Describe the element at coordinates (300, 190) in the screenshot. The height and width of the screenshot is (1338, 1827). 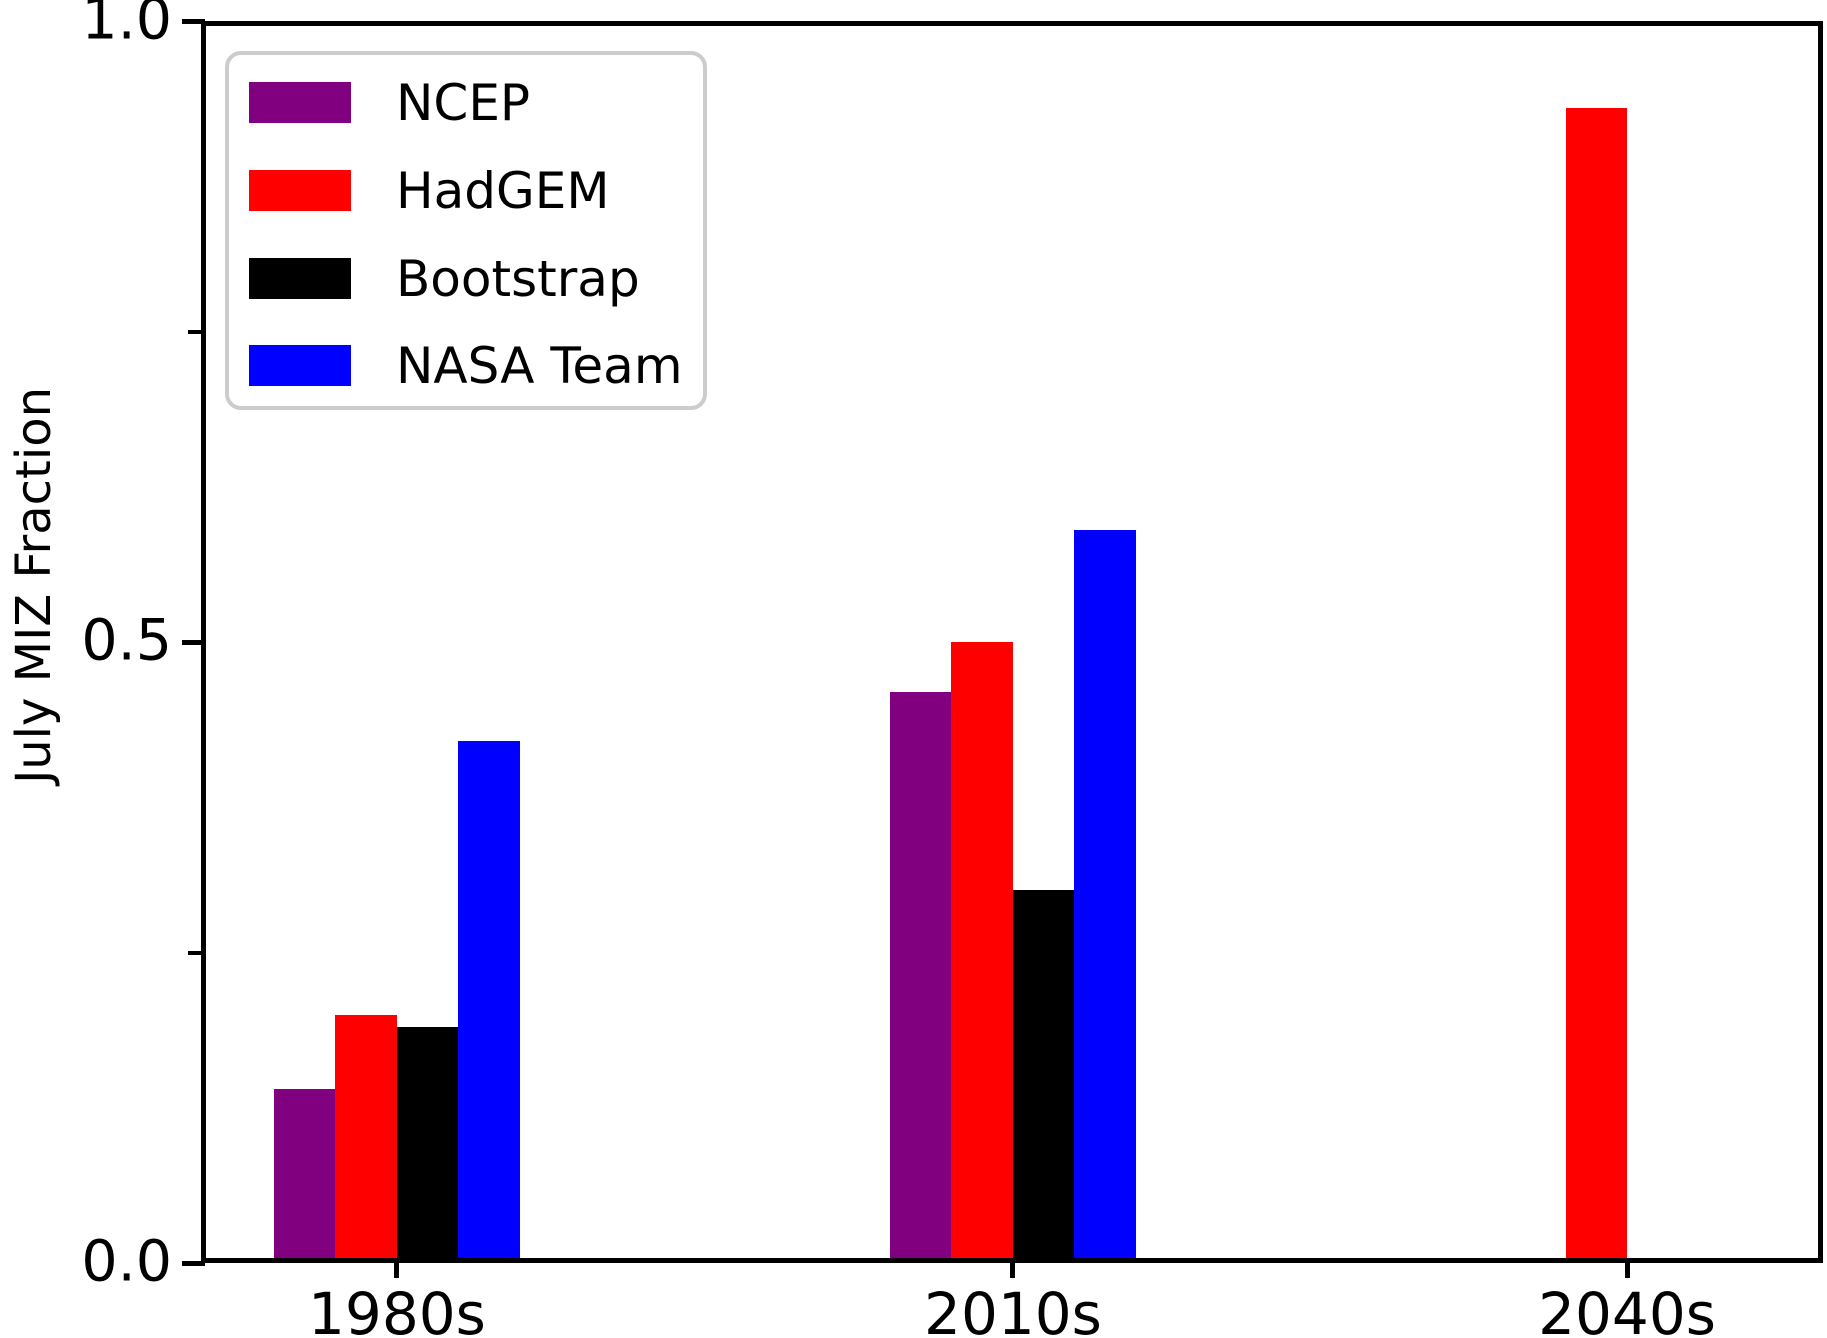
I see `legend-swatch-hadgem` at that location.